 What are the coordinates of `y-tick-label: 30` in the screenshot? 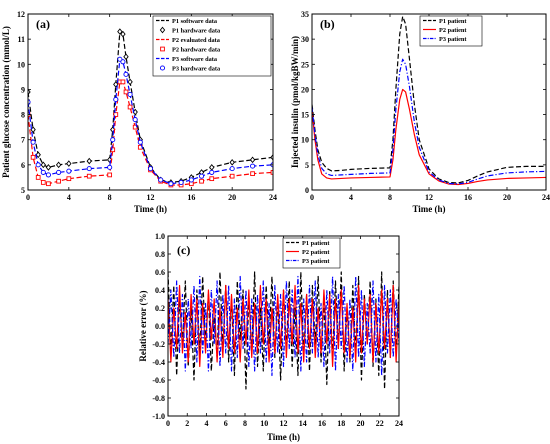 It's located at (305, 39).